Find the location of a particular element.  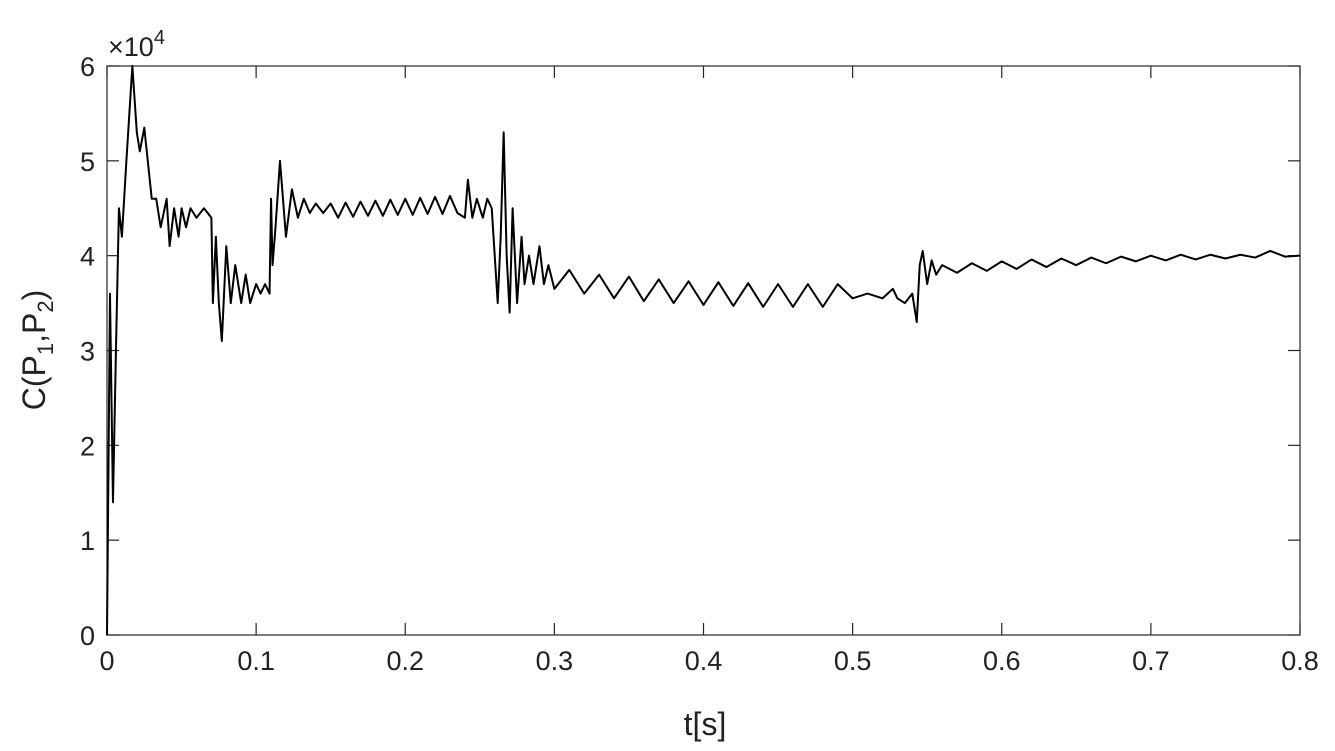

y-tick-label: 1 is located at coordinates (87, 541).